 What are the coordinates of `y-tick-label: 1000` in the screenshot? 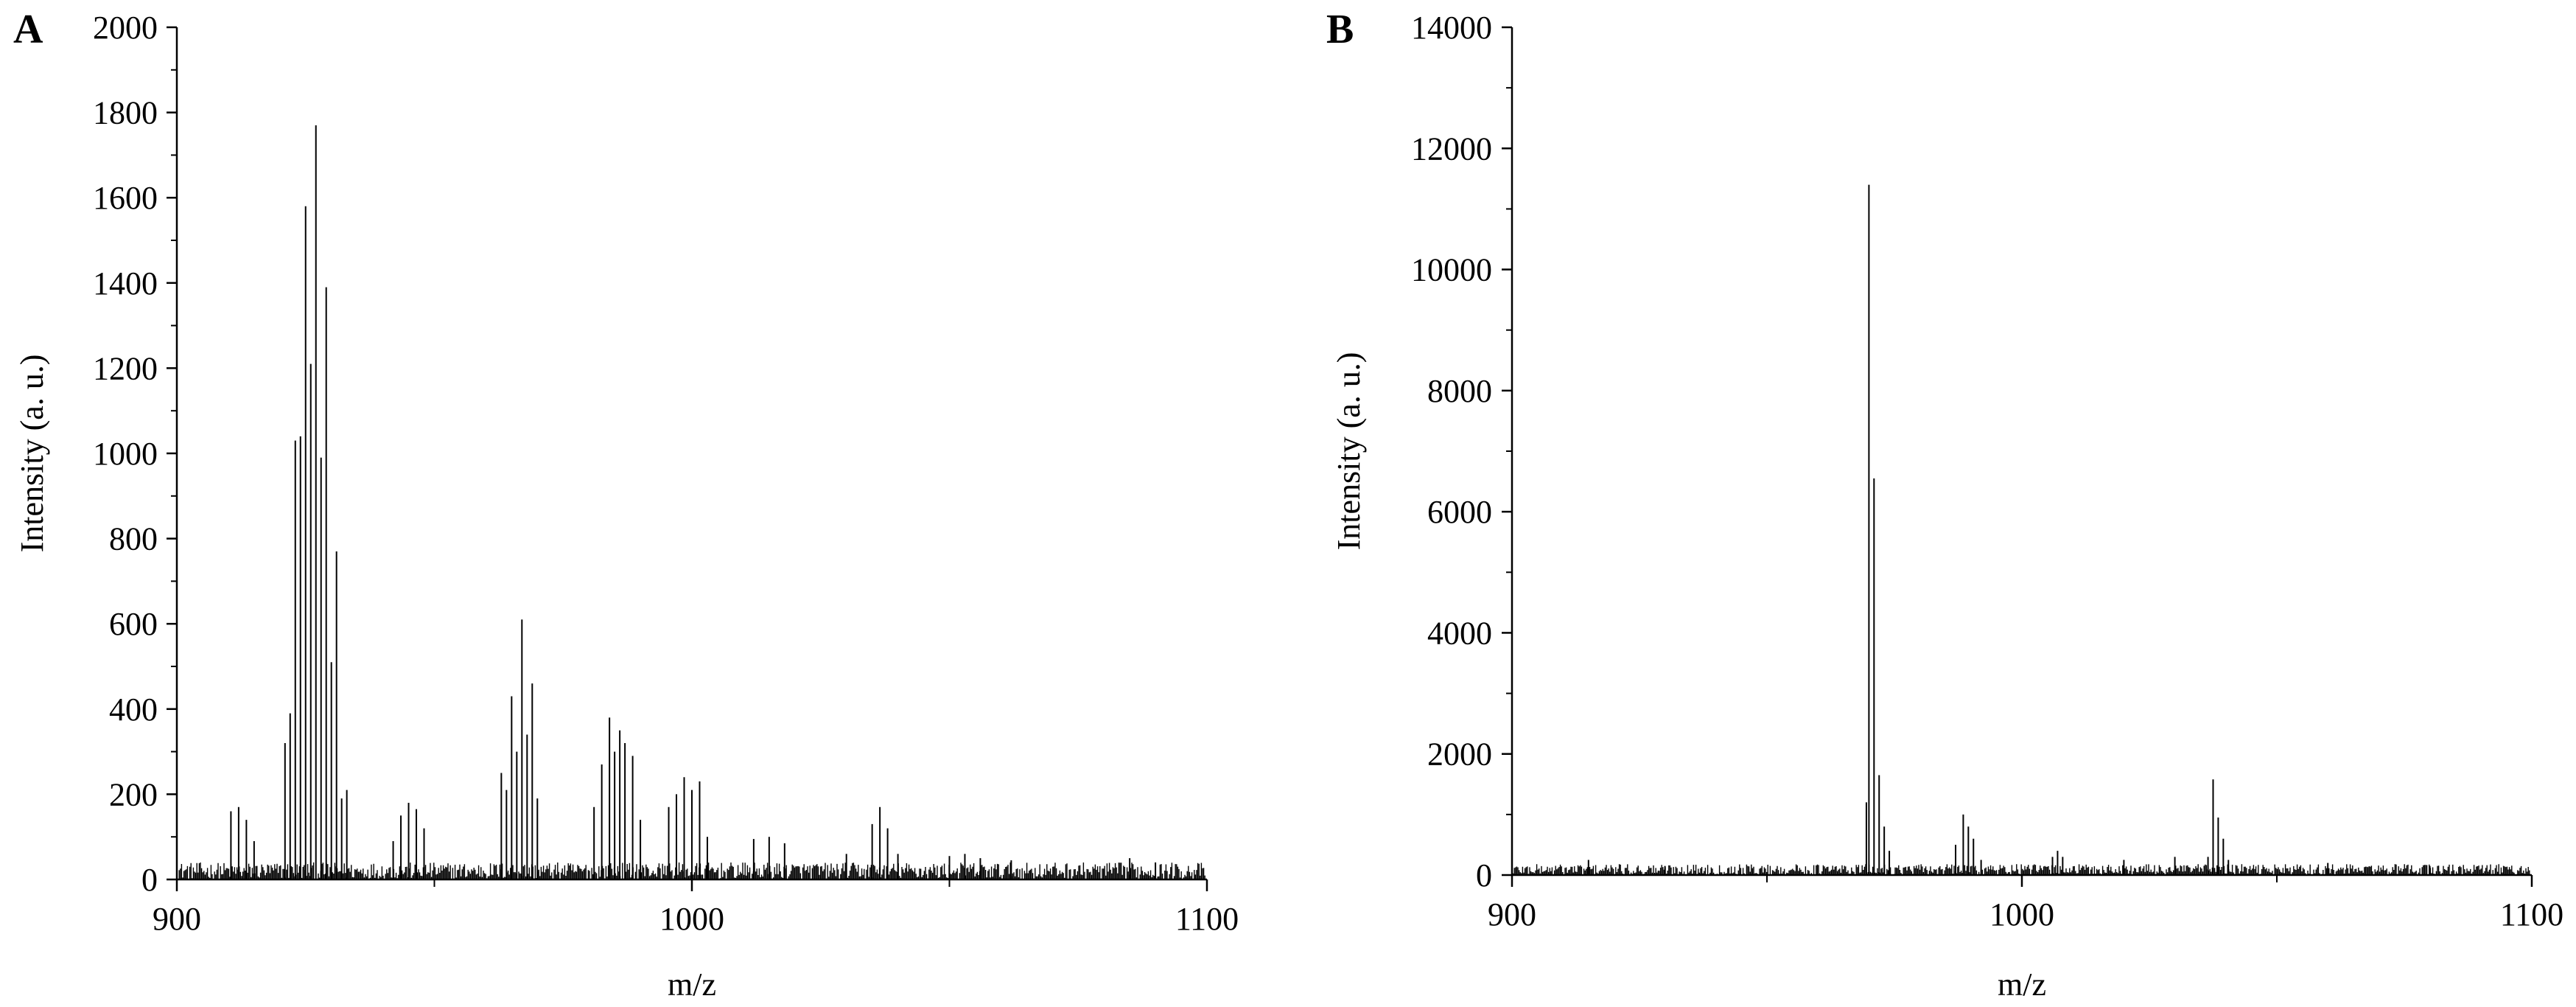 It's located at (125, 454).